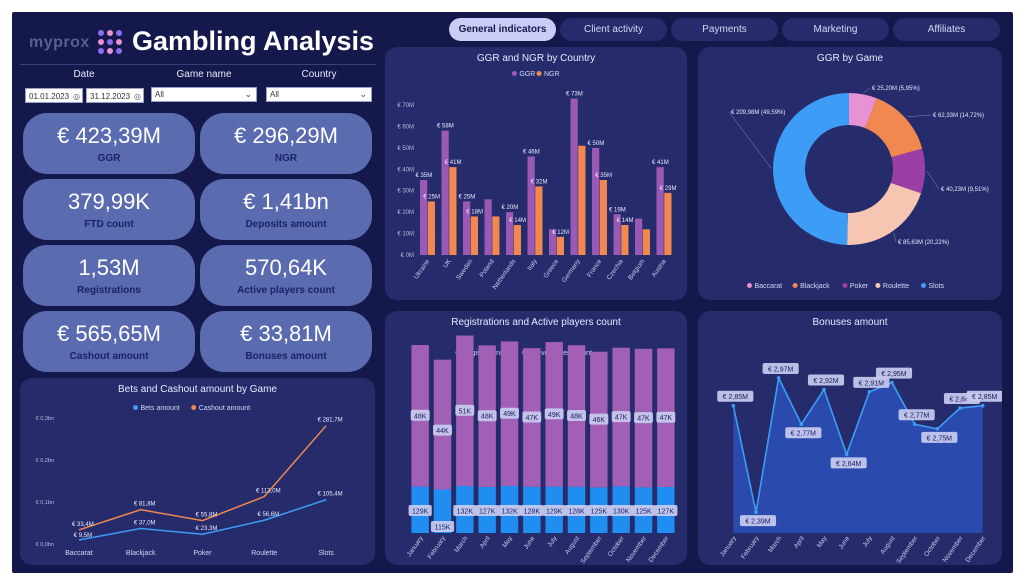 The height and width of the screenshot is (585, 1024). What do you see at coordinates (109, 158) in the screenshot?
I see `kpi-label: GGR` at bounding box center [109, 158].